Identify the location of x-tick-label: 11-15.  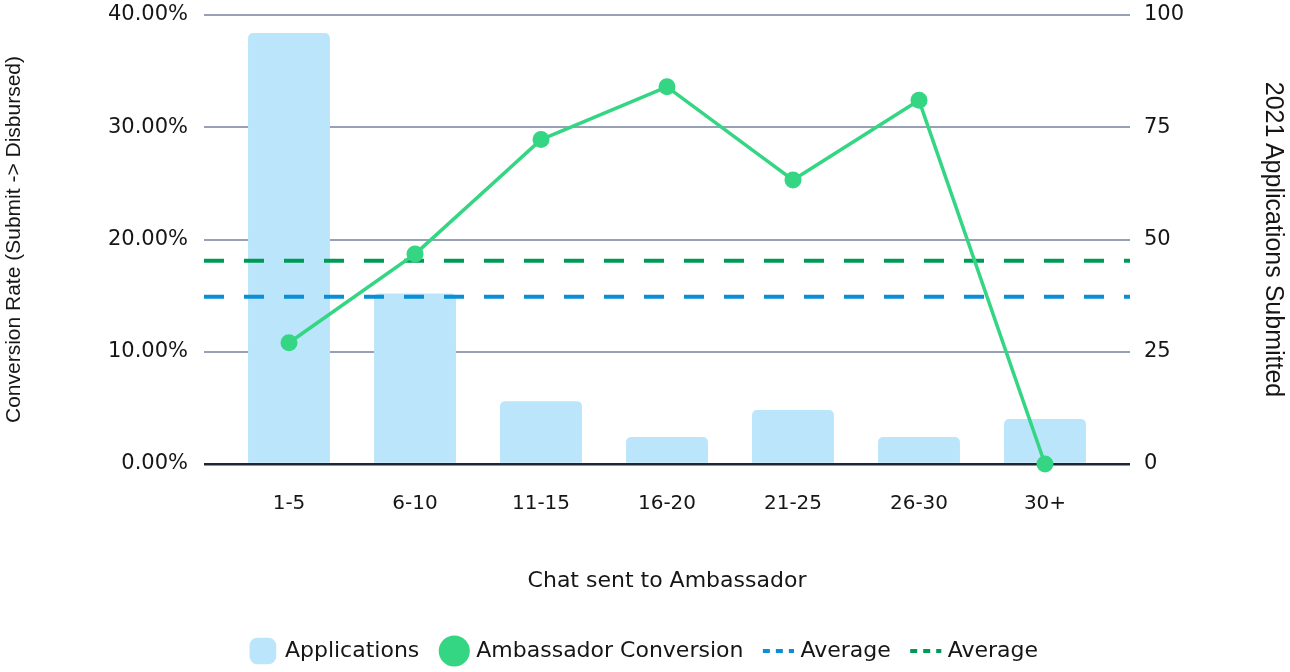
(541, 502).